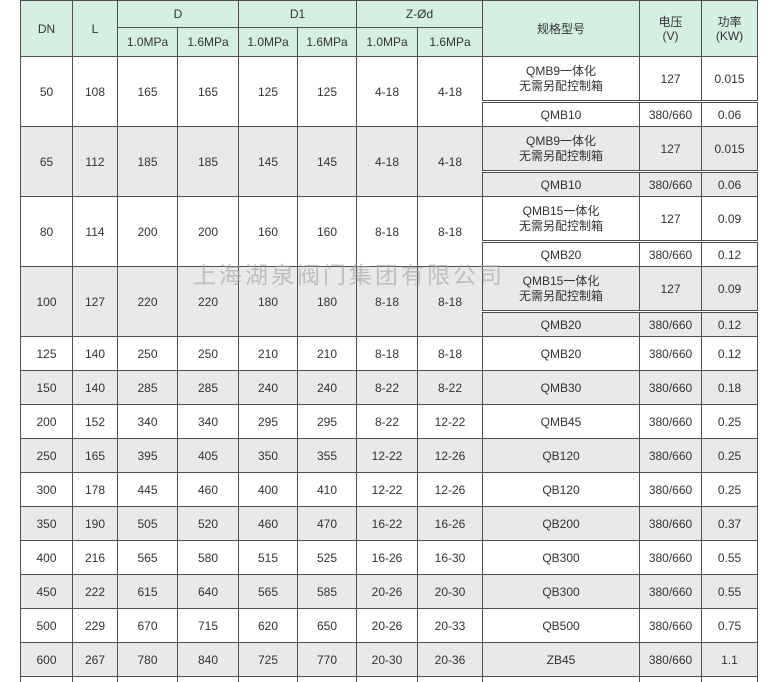  What do you see at coordinates (327, 161) in the screenshot?
I see `cell-d1-16: 145` at bounding box center [327, 161].